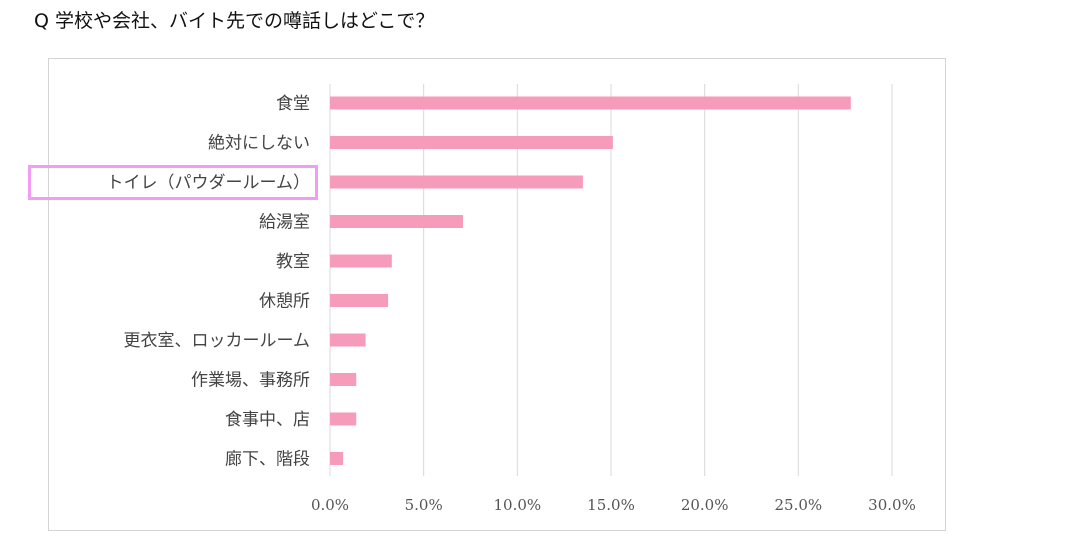 This screenshot has width=1080, height=549. I want to click on highlight-box-toilet, so click(173, 182).